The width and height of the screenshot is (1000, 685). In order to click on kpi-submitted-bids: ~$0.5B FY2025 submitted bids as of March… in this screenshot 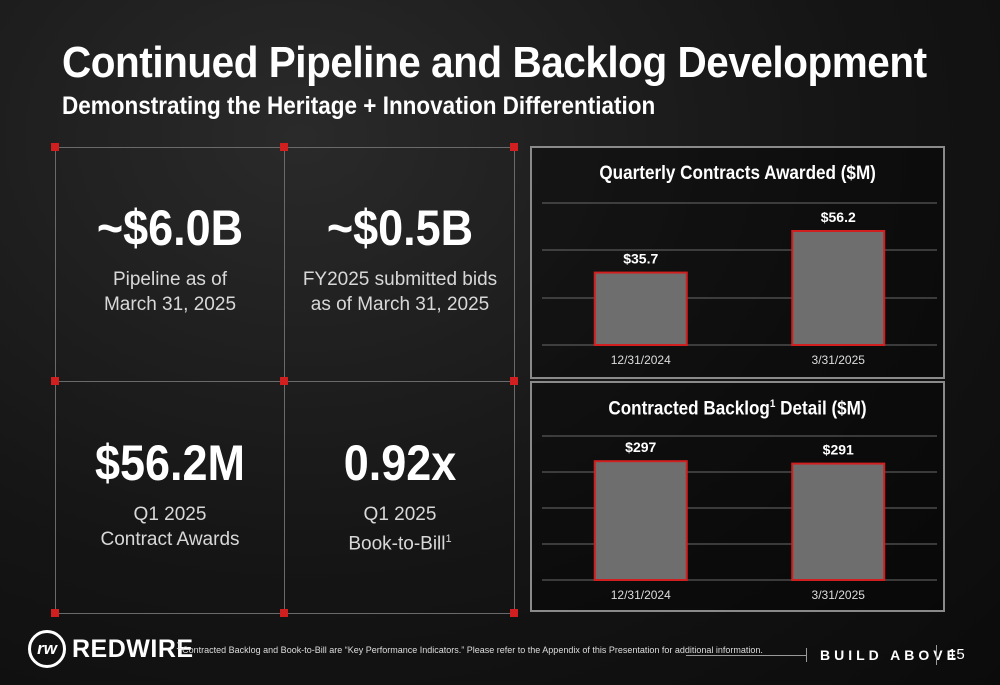, I will do `click(400, 258)`.